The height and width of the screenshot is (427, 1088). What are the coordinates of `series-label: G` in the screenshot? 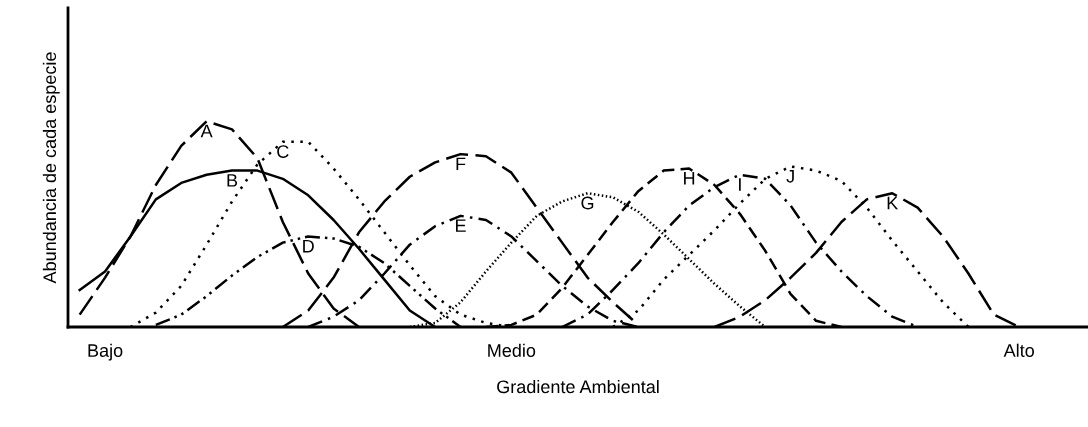 It's located at (587, 203).